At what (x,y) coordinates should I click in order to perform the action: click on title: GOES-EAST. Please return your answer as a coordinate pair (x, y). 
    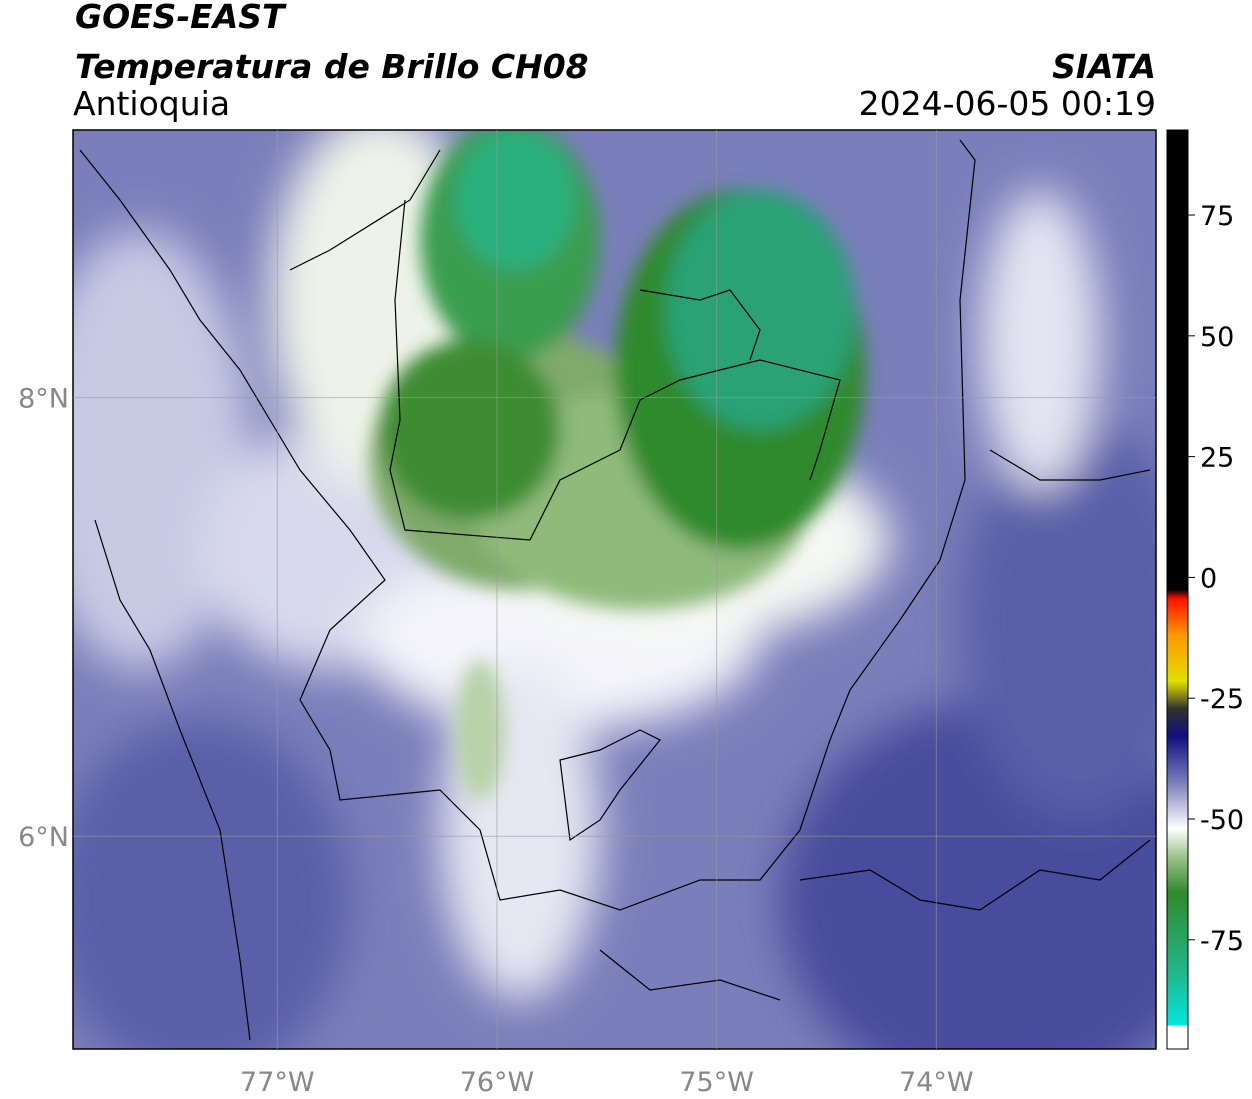
    Looking at the image, I should click on (181, 18).